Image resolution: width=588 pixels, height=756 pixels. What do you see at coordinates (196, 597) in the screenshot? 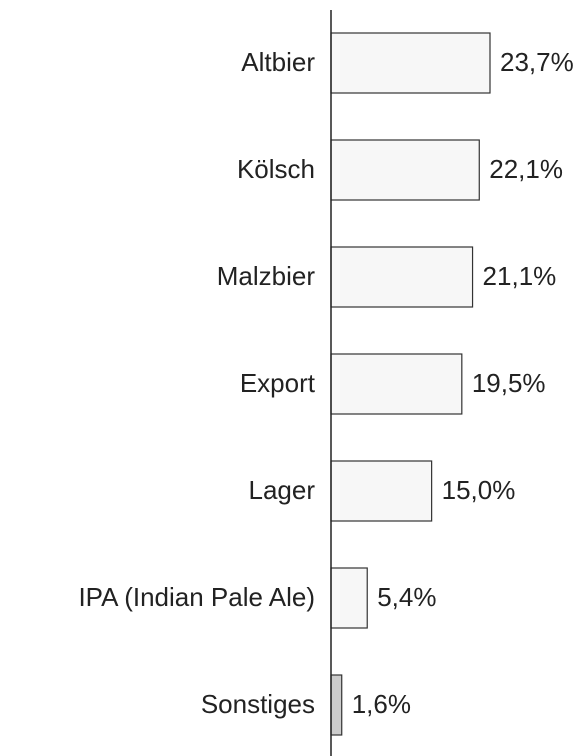
I see `category-label: IPA (Indian Pale Ale)` at bounding box center [196, 597].